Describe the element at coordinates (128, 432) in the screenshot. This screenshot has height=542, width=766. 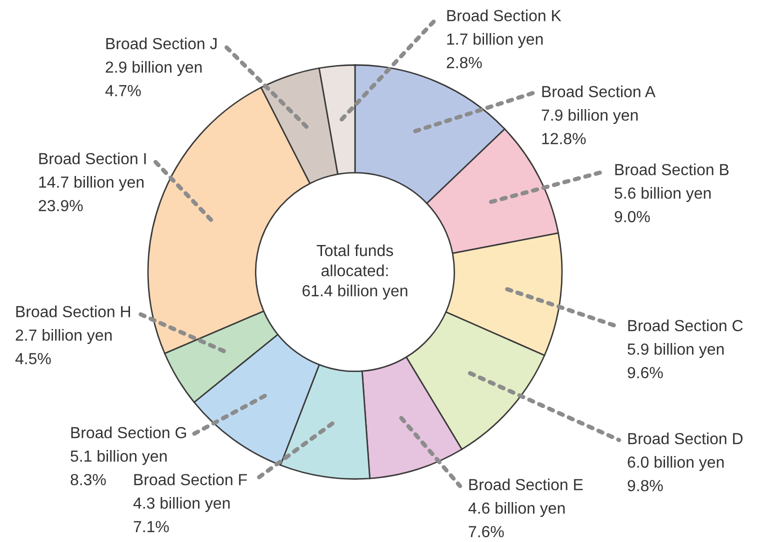
I see `slice-label: Broad Section G` at that location.